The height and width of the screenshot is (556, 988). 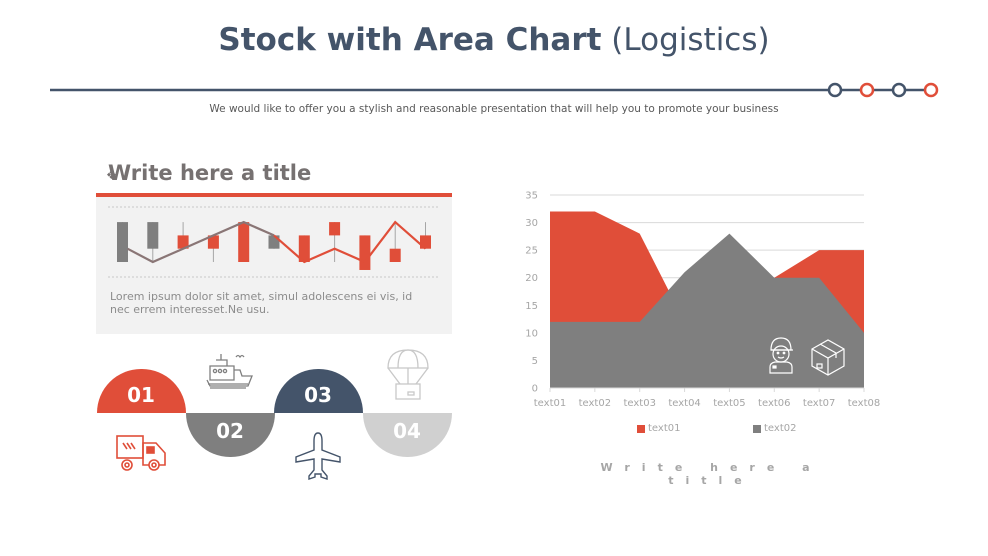 I want to click on x-tick-label: text06, so click(x=774, y=403).